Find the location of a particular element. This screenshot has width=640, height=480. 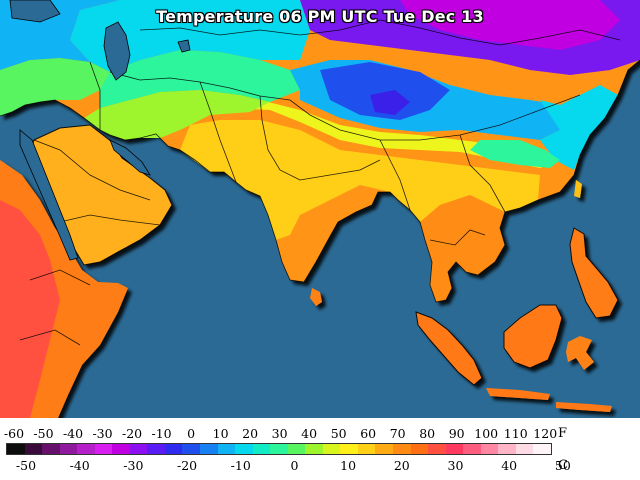

lesser-sunda-land is located at coordinates (584, 407).